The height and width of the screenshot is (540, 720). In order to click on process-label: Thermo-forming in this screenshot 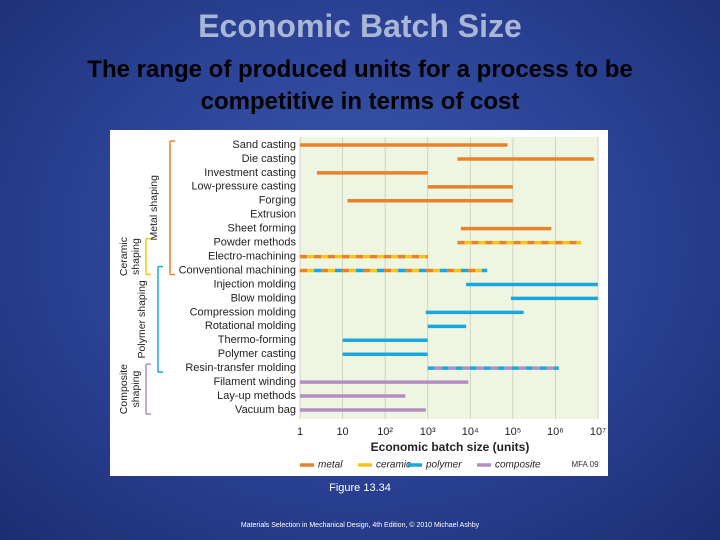, I will do `click(257, 340)`.